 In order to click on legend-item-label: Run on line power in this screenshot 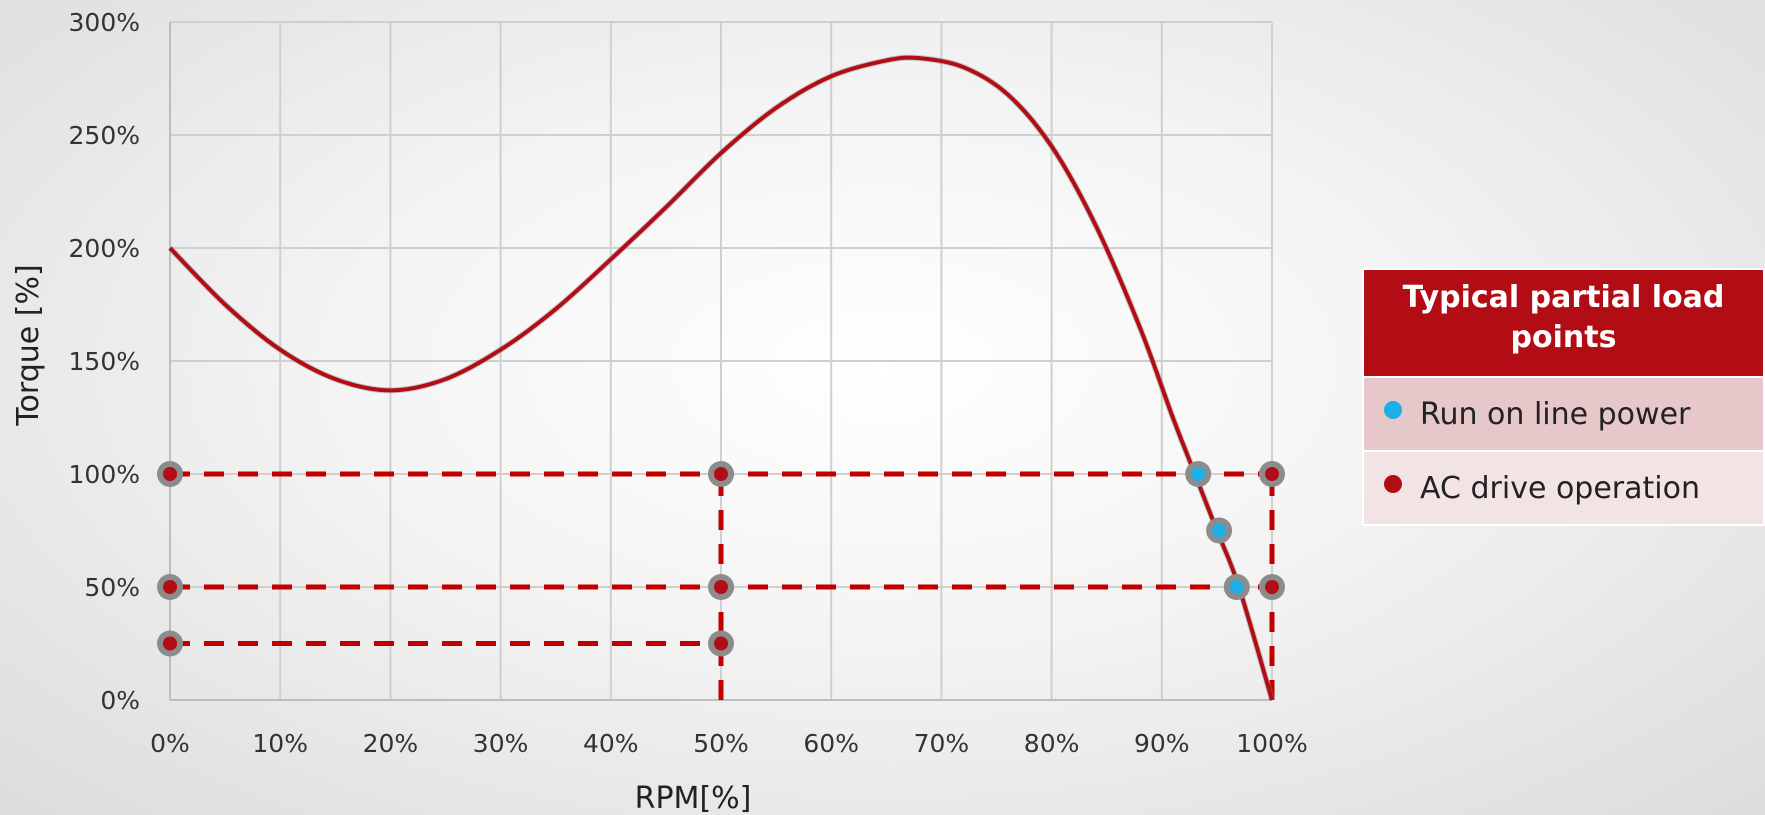, I will do `click(1555, 414)`.